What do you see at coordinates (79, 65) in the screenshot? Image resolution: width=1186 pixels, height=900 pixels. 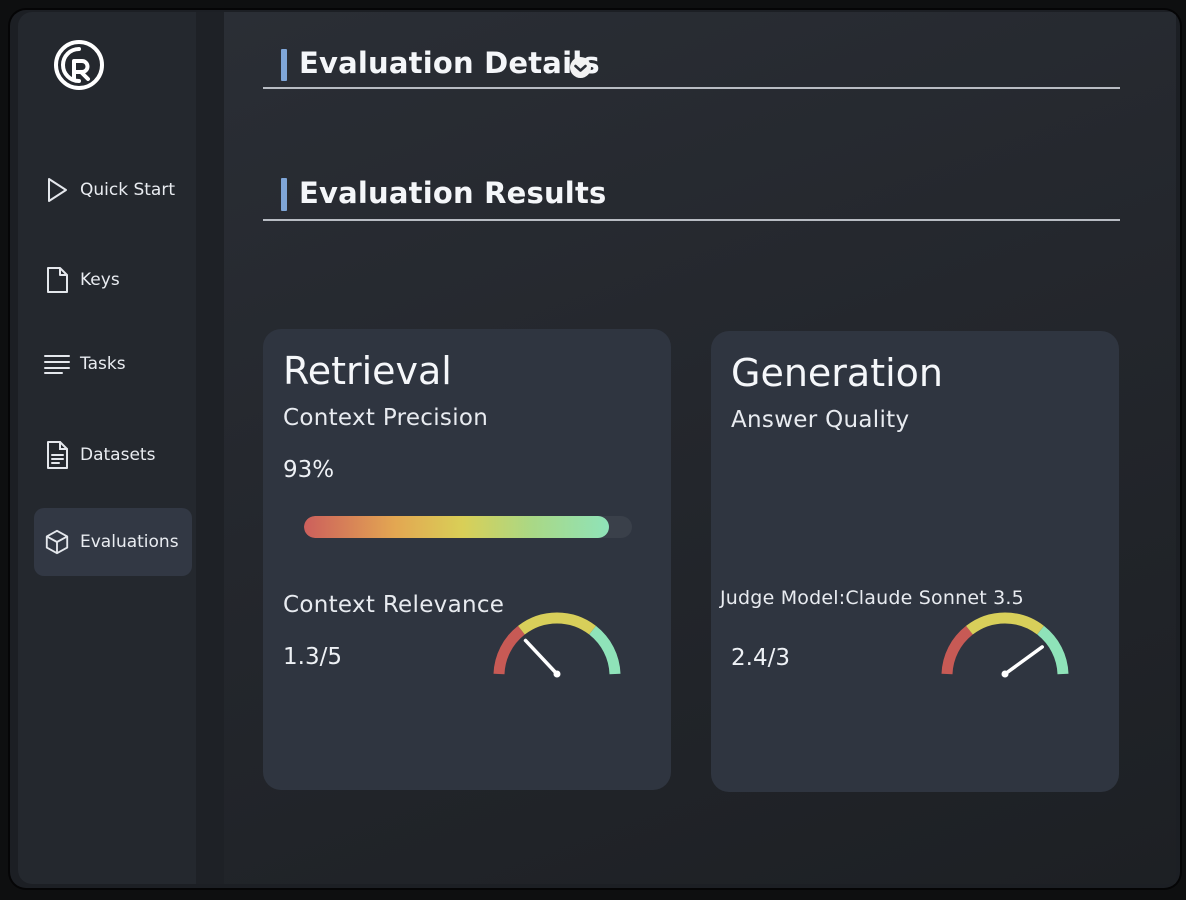 I see `logo-icon` at bounding box center [79, 65].